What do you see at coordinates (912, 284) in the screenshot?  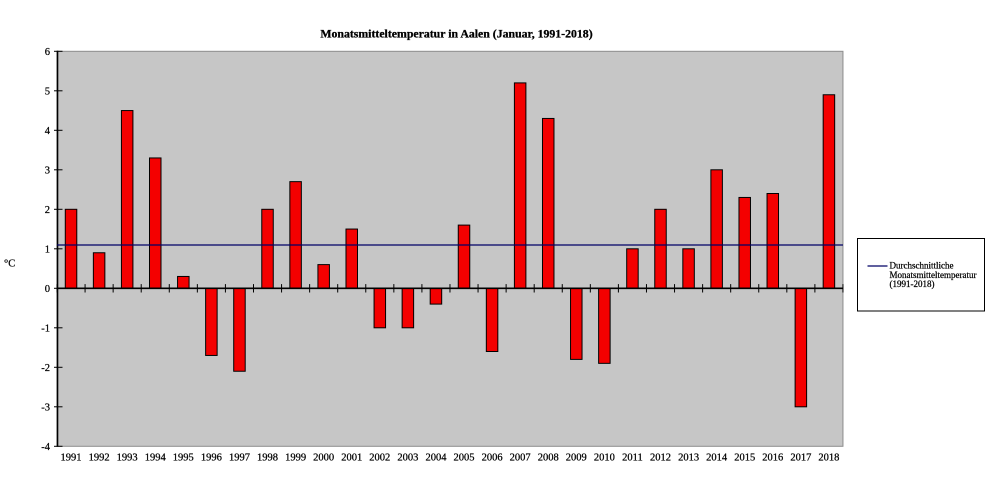 I see `svg-text: (1991-2018)` at bounding box center [912, 284].